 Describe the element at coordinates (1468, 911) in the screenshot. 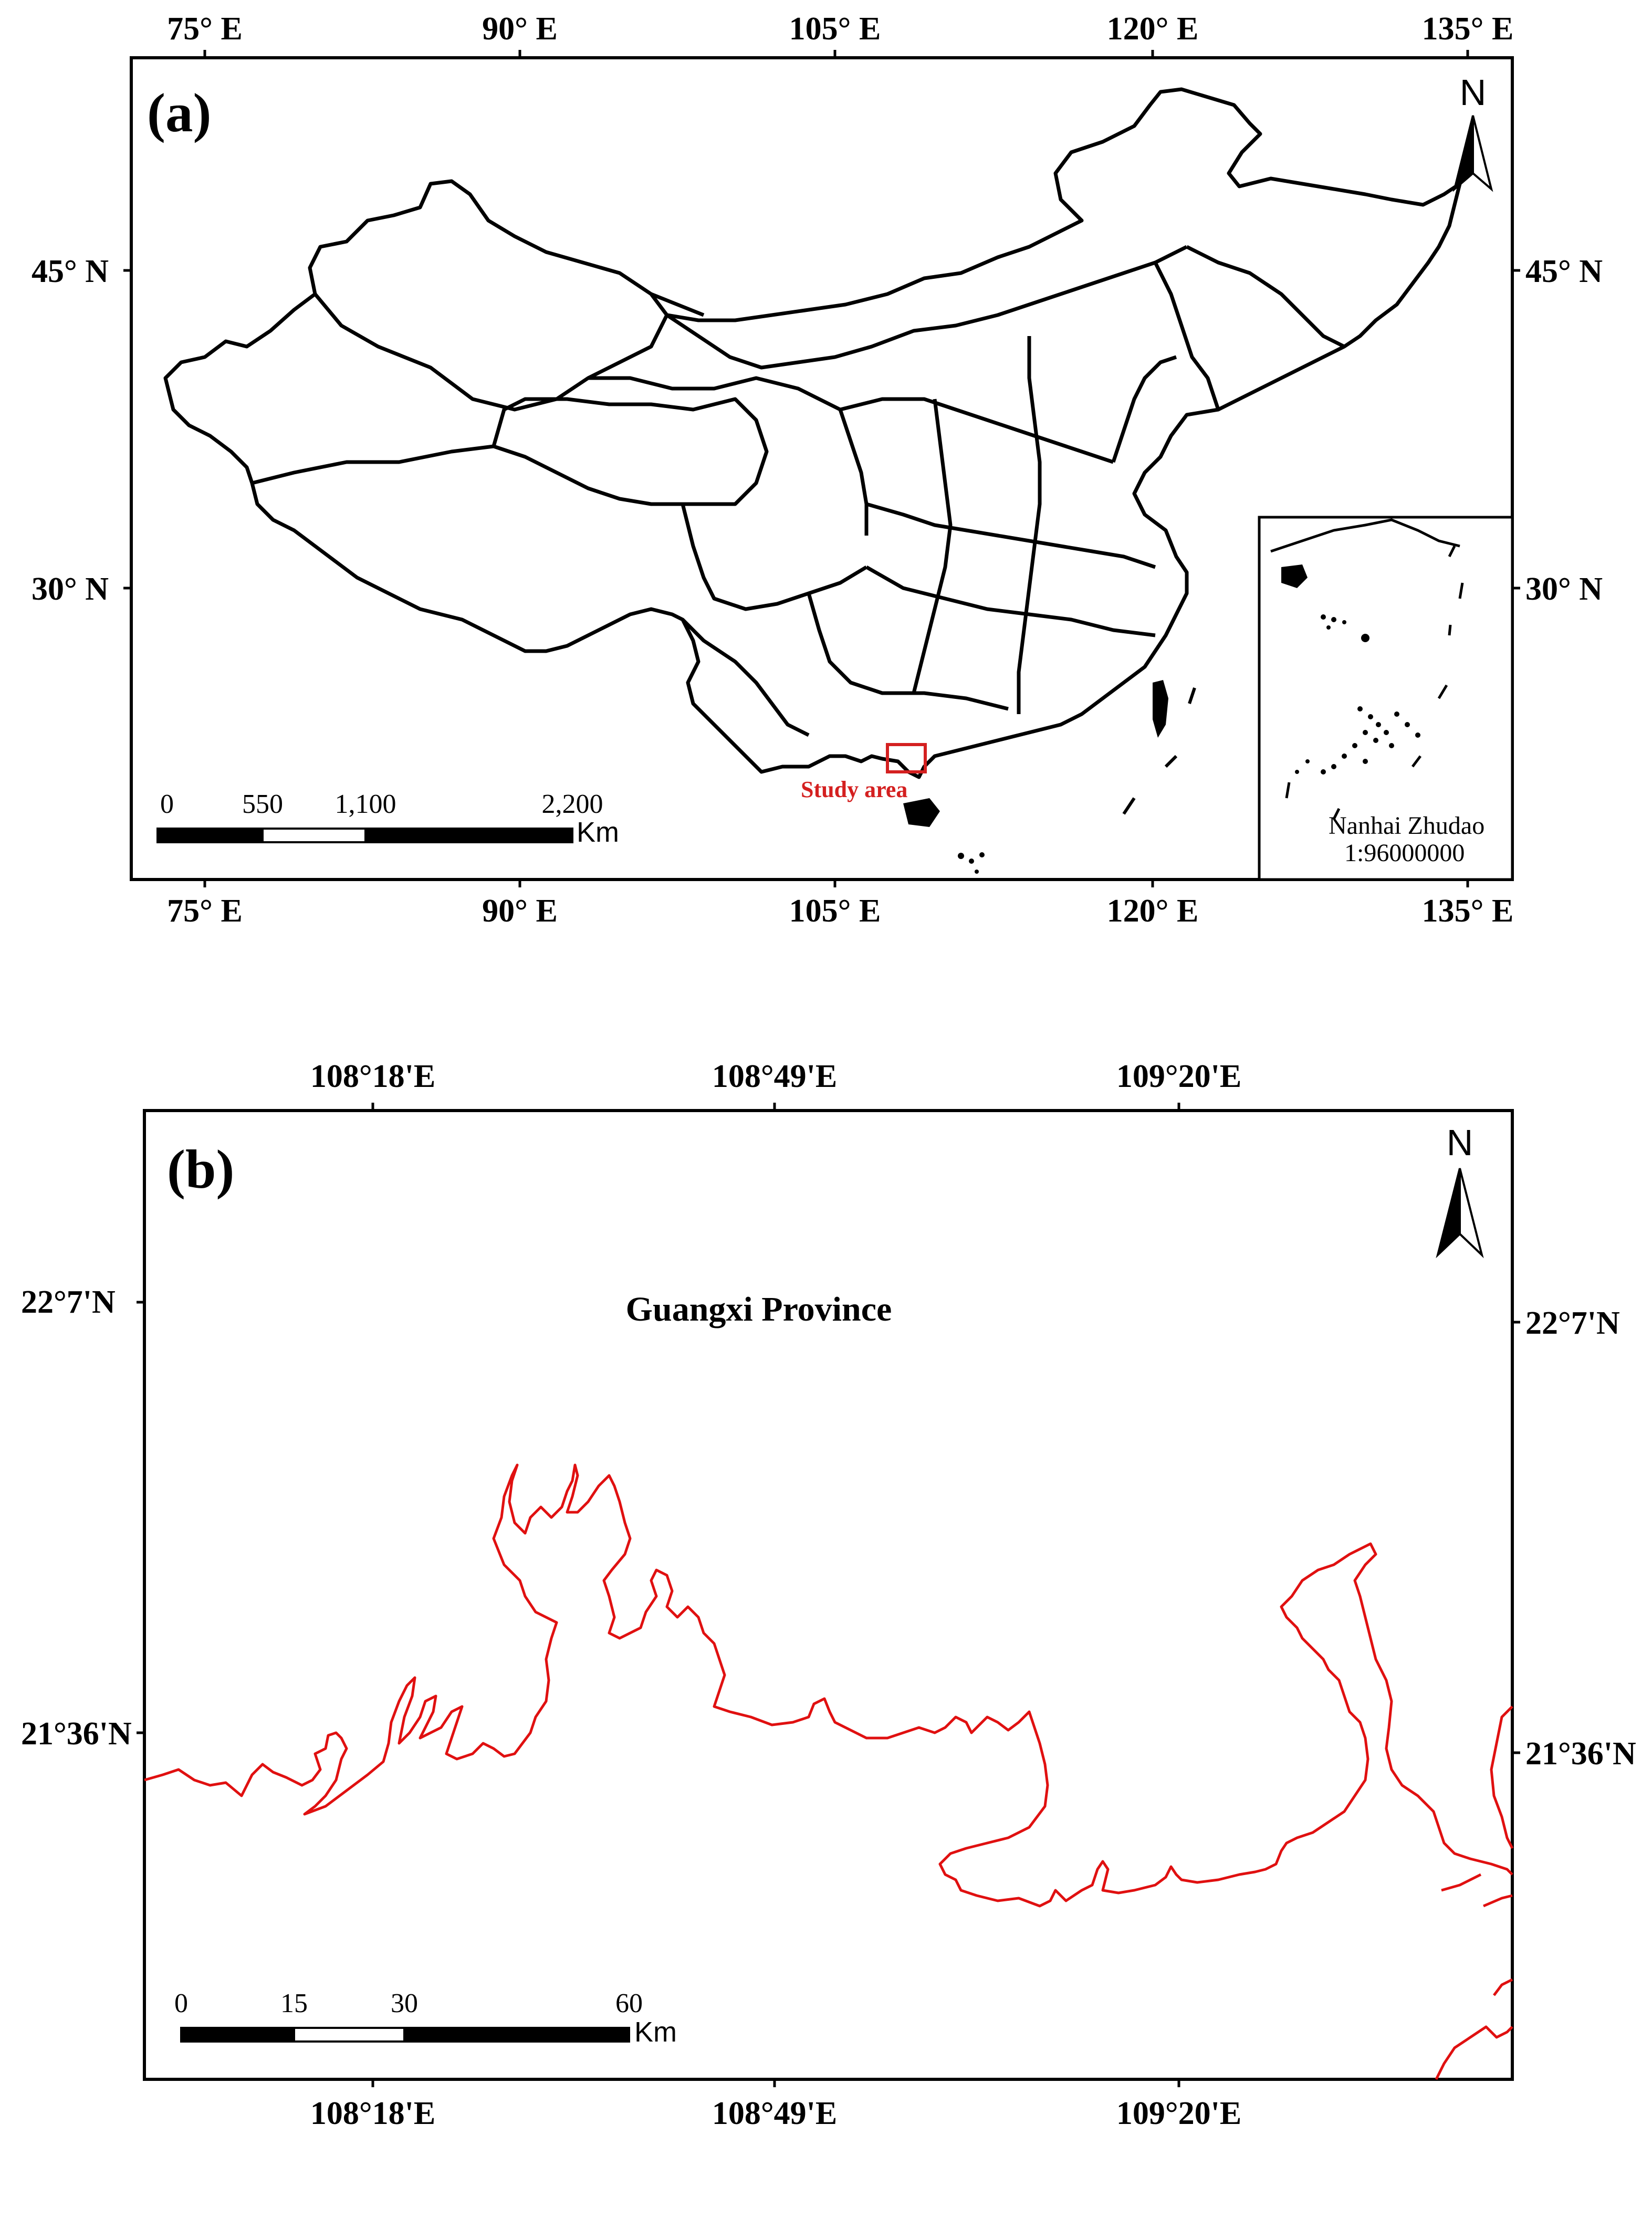

I see `panel-a-bottom-tick-5: 135° E` at that location.